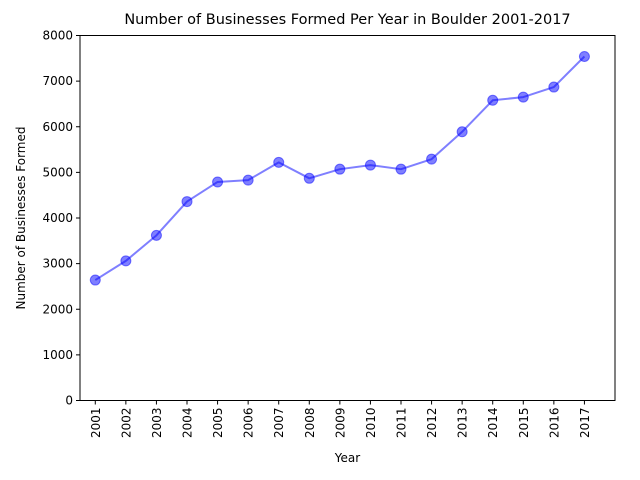 Image resolution: width=640 pixels, height=480 pixels. I want to click on x-tick-label: 2008, so click(310, 423).